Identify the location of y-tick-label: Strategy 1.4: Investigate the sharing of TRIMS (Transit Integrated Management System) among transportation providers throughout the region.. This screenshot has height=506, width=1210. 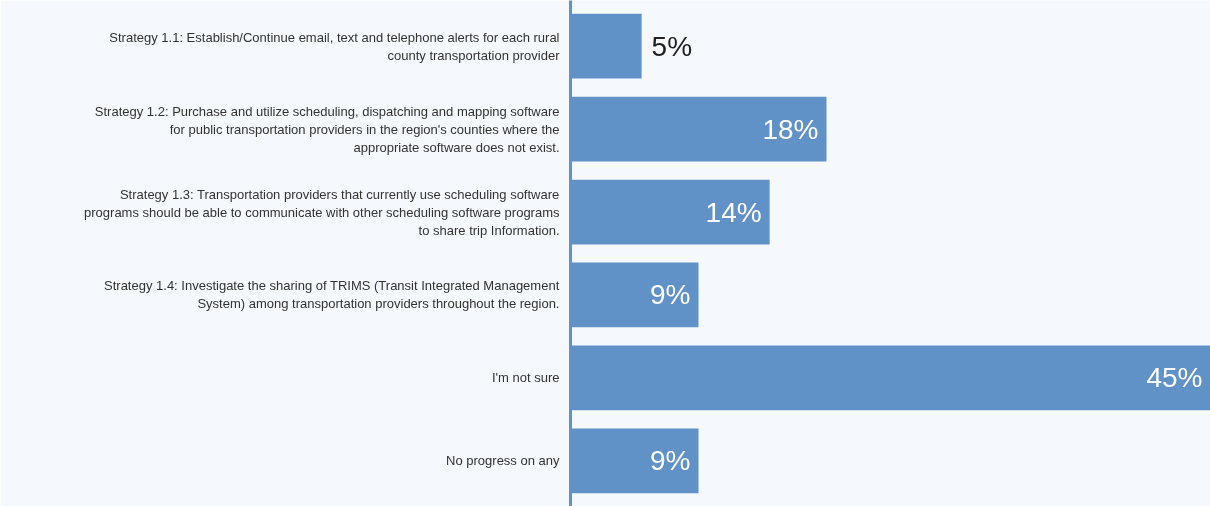
(332, 295).